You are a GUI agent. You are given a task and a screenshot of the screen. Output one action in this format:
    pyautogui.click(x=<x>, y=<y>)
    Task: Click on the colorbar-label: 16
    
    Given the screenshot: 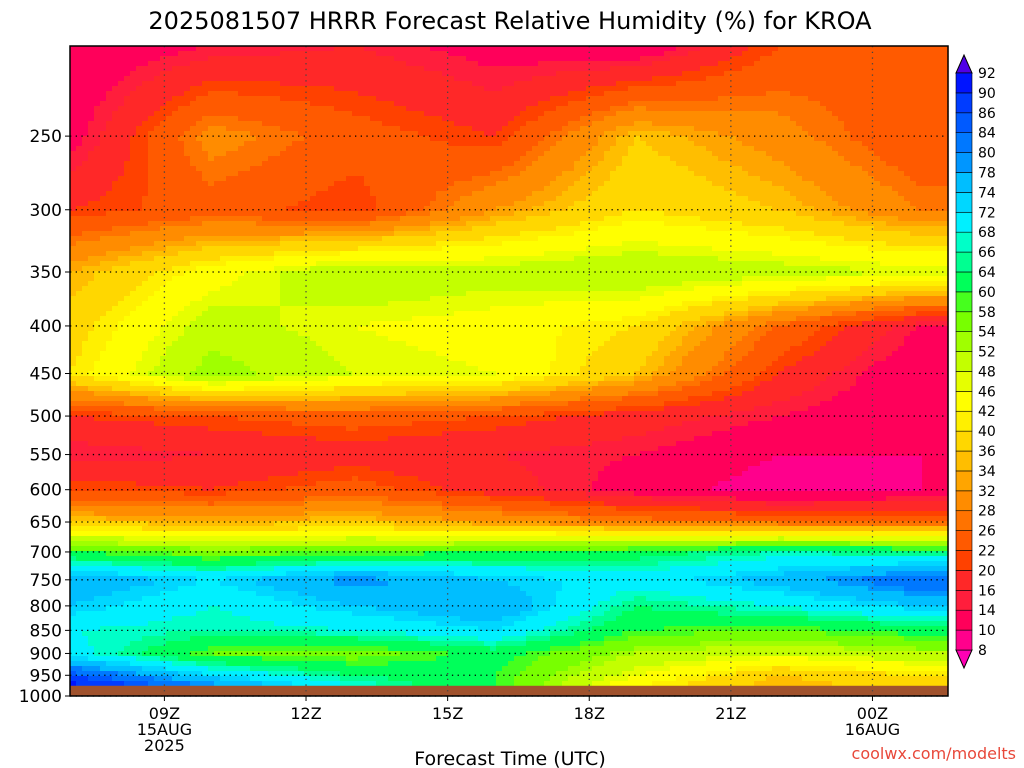 What is the action you would take?
    pyautogui.click(x=987, y=591)
    